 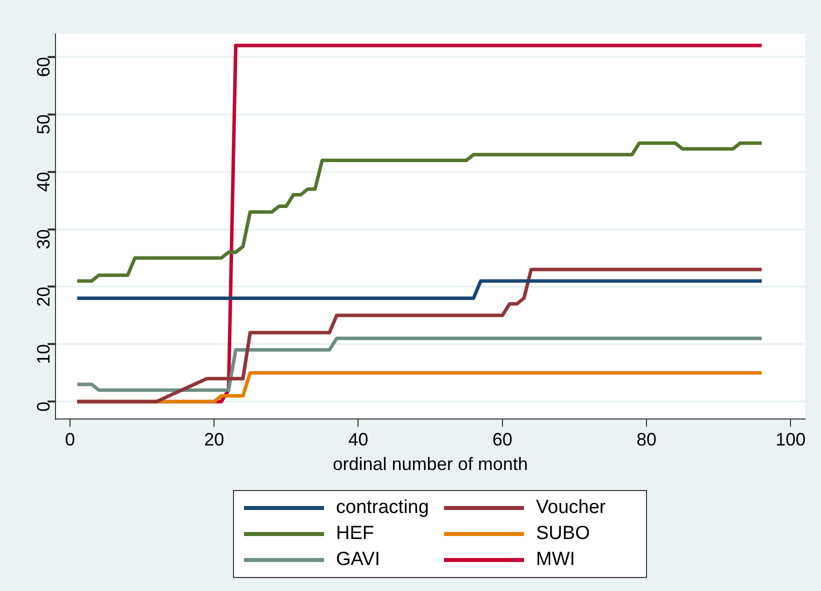 I want to click on y-tick-label: 60, so click(x=44, y=67).